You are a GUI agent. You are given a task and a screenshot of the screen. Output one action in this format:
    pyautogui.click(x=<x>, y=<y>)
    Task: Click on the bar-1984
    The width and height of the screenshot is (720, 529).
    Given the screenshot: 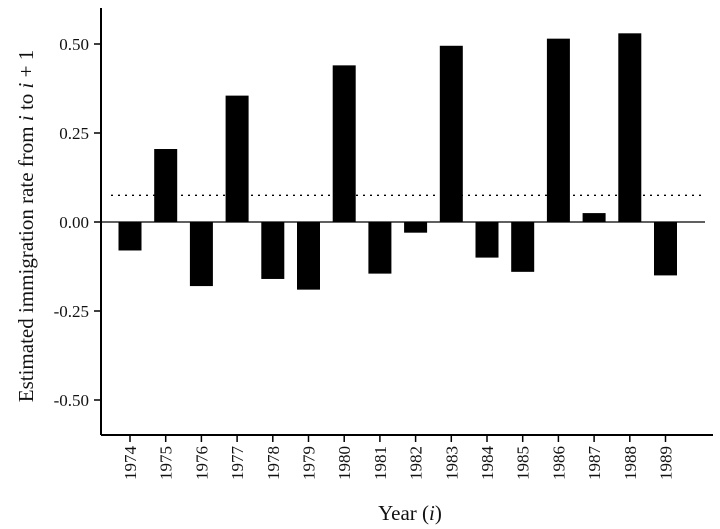 What is the action you would take?
    pyautogui.click(x=487, y=240)
    